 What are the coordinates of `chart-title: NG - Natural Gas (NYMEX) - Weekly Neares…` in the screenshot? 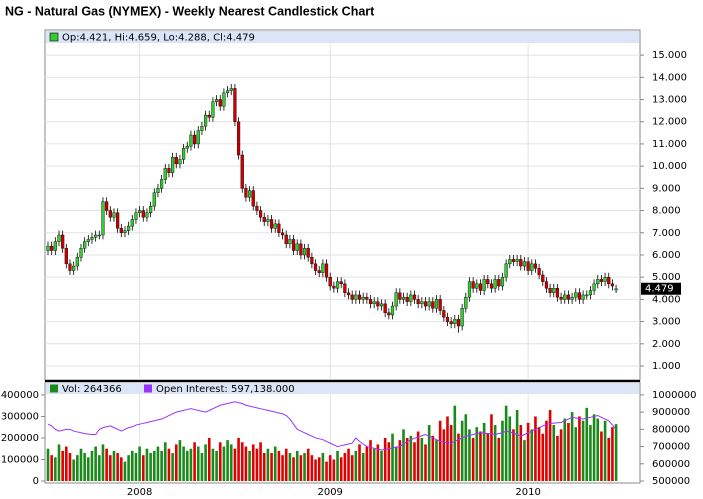 It's located at (190, 11).